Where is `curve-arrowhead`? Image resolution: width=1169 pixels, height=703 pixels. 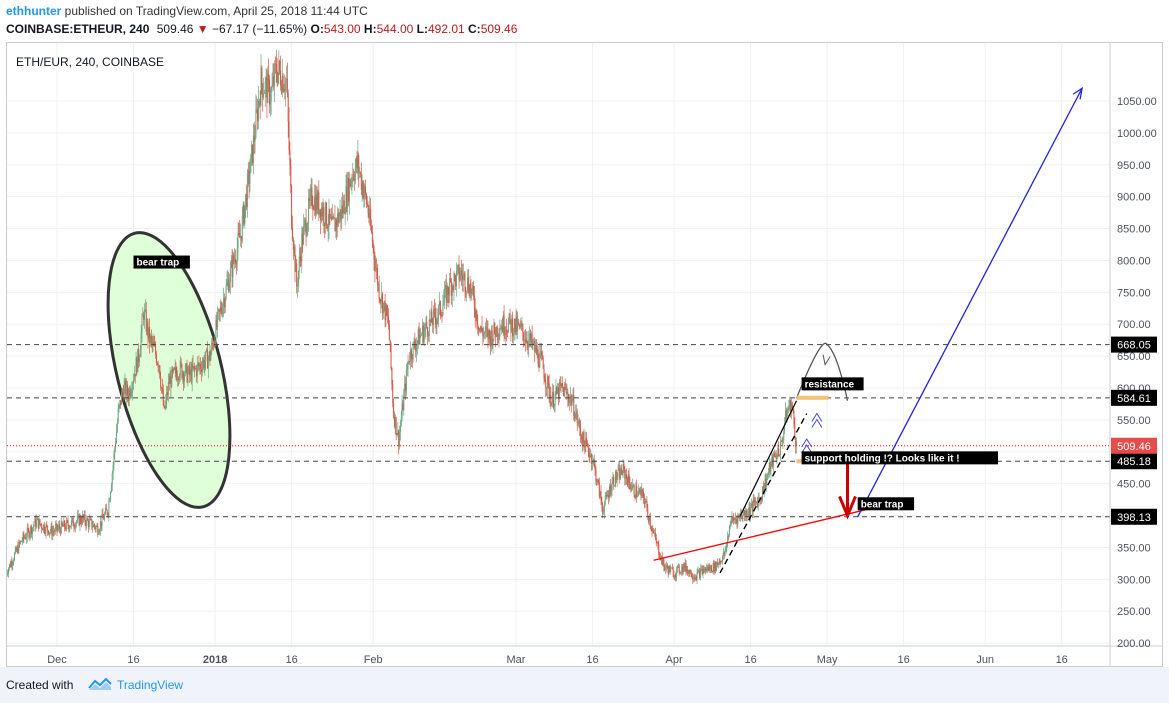 curve-arrowhead is located at coordinates (826, 360).